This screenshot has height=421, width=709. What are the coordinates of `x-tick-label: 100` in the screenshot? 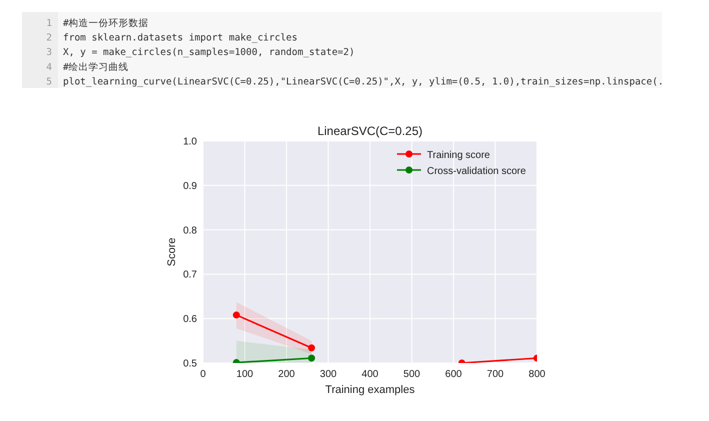 It's located at (245, 374).